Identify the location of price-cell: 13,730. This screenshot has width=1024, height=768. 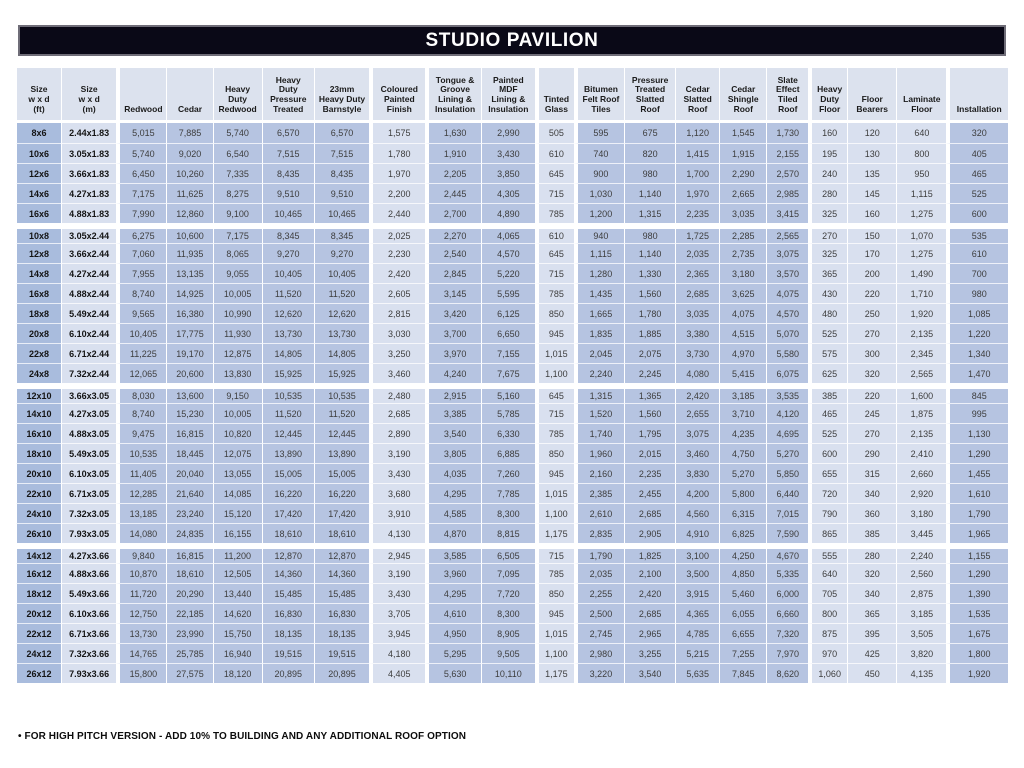
(287, 333).